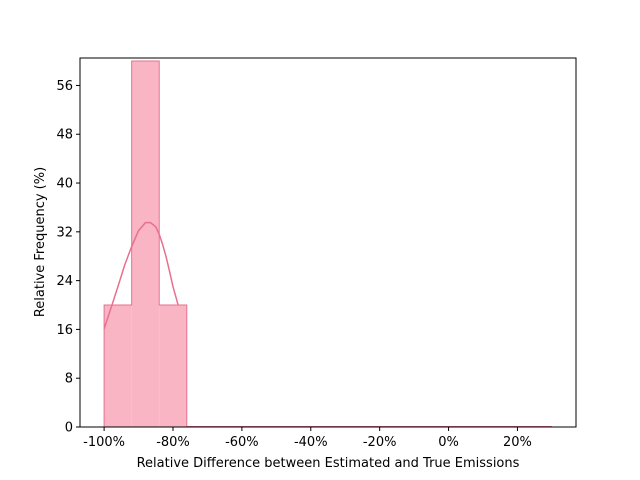 The width and height of the screenshot is (640, 480). Describe the element at coordinates (64, 281) in the screenshot. I see `y-tick-label: 24` at that location.